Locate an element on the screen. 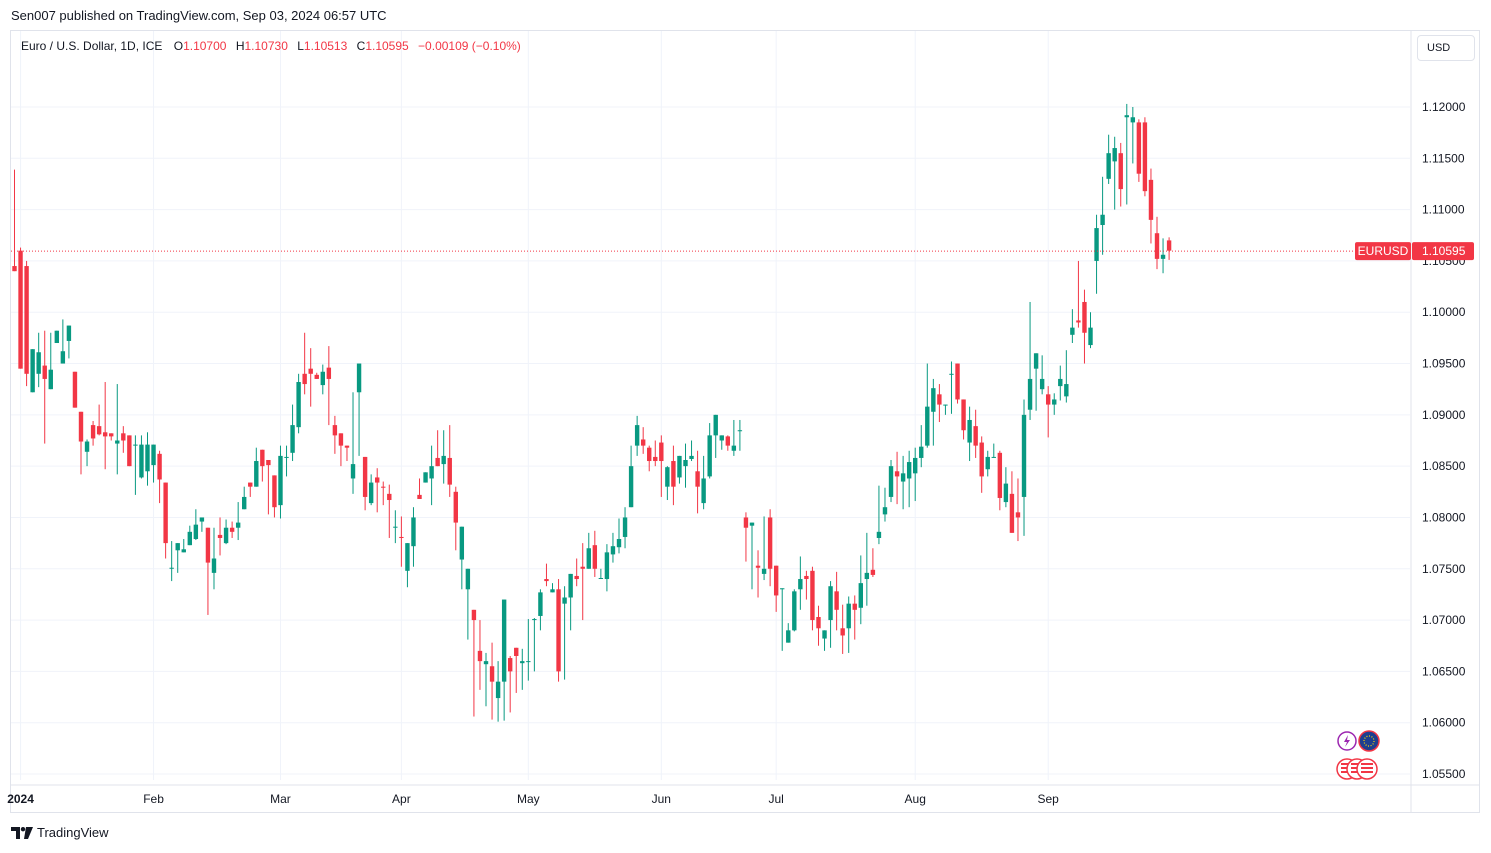 This screenshot has width=1491, height=853. price-axis-label: 1.08500 is located at coordinates (1444, 466).